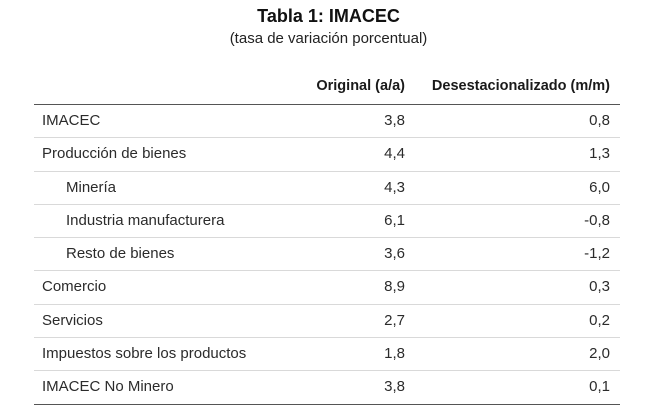 Image resolution: width=657 pixels, height=411 pixels. Describe the element at coordinates (597, 220) in the screenshot. I see `cell-desestacionalizado: -0,8` at that location.